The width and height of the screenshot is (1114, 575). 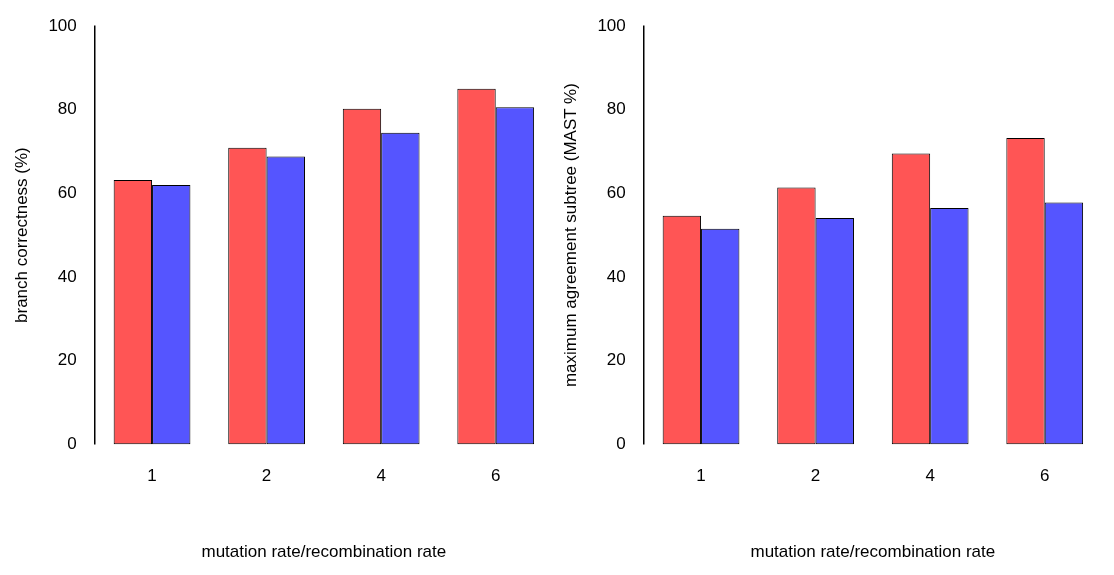 What do you see at coordinates (570, 235) in the screenshot?
I see `y-axis-title: maximum agreement subtree (MAST %)` at bounding box center [570, 235].